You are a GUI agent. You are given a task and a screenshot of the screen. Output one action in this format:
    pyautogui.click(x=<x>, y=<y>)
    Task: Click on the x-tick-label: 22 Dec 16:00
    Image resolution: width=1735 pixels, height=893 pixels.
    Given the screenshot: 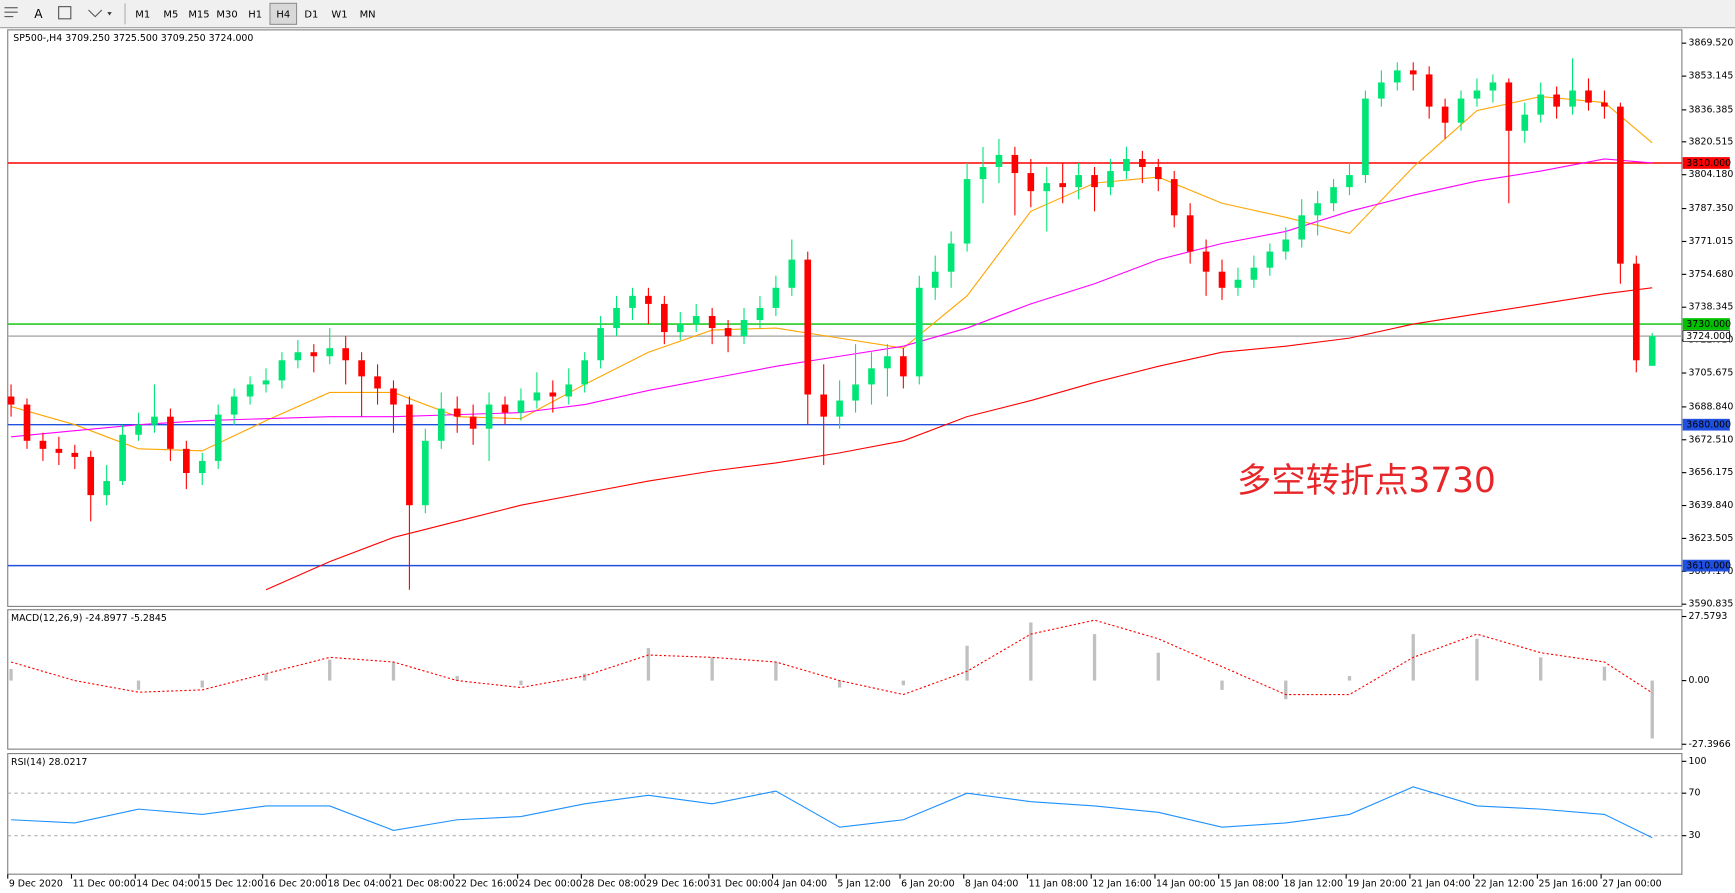 What is the action you would take?
    pyautogui.click(x=486, y=884)
    